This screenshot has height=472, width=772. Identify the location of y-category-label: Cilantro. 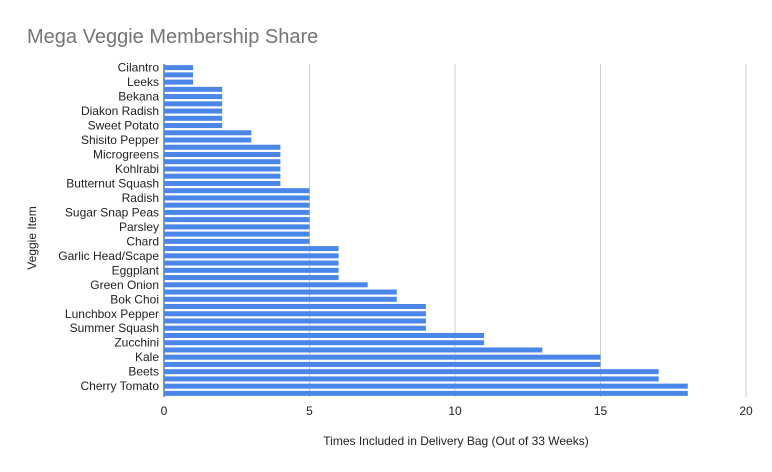
(139, 68).